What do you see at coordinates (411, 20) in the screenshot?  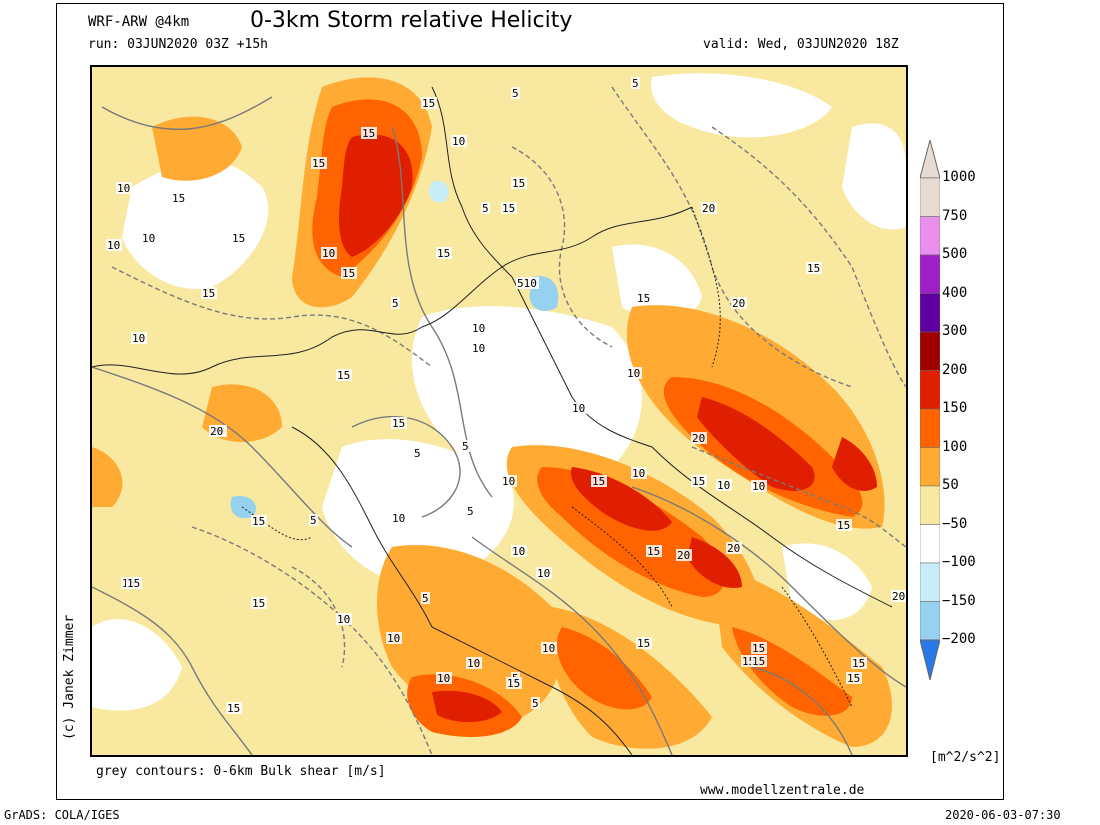 I see `map-title: 0-3km Storm relative Helicity` at bounding box center [411, 20].